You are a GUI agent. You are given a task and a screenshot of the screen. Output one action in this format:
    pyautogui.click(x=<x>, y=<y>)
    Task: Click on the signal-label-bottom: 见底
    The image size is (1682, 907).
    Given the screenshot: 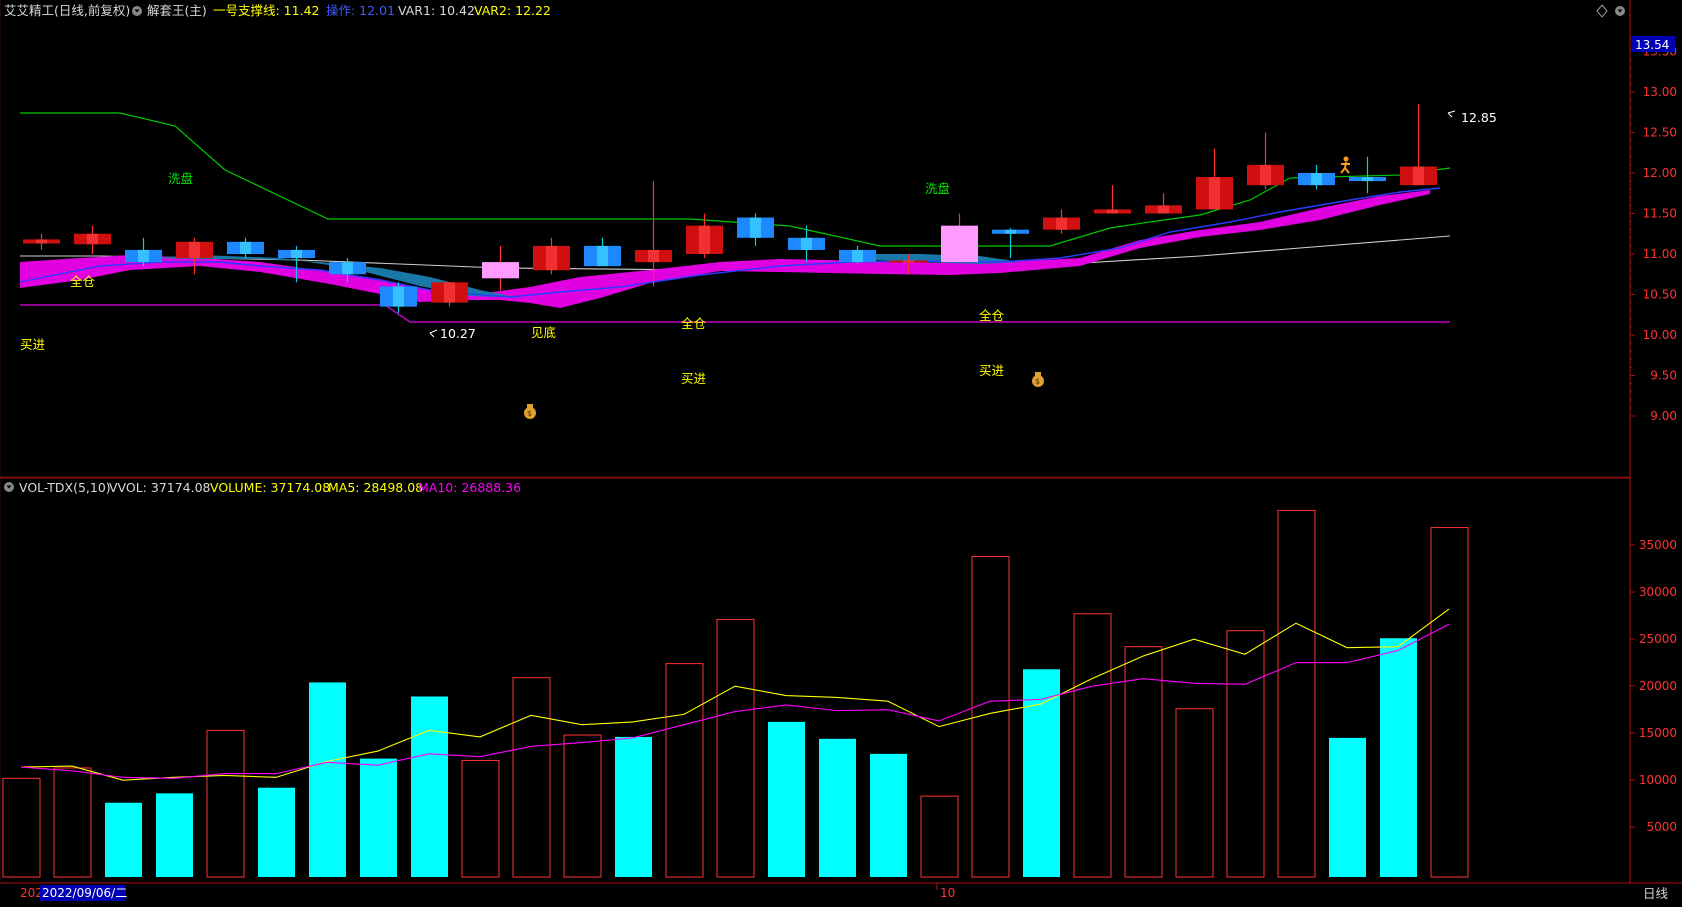 What is the action you would take?
    pyautogui.click(x=543, y=332)
    